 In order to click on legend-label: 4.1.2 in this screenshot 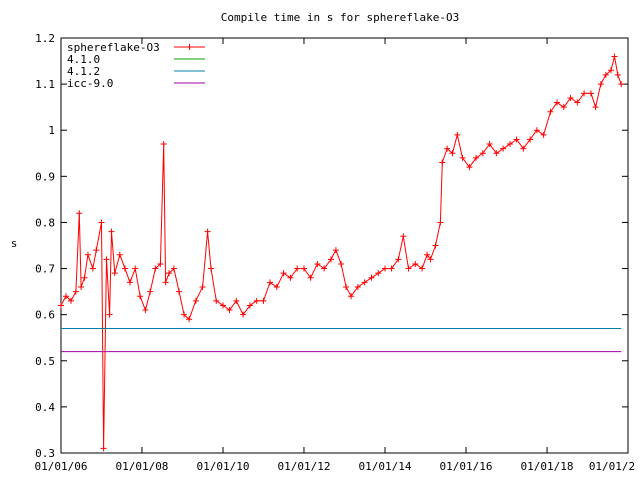, I will do `click(83, 71)`.